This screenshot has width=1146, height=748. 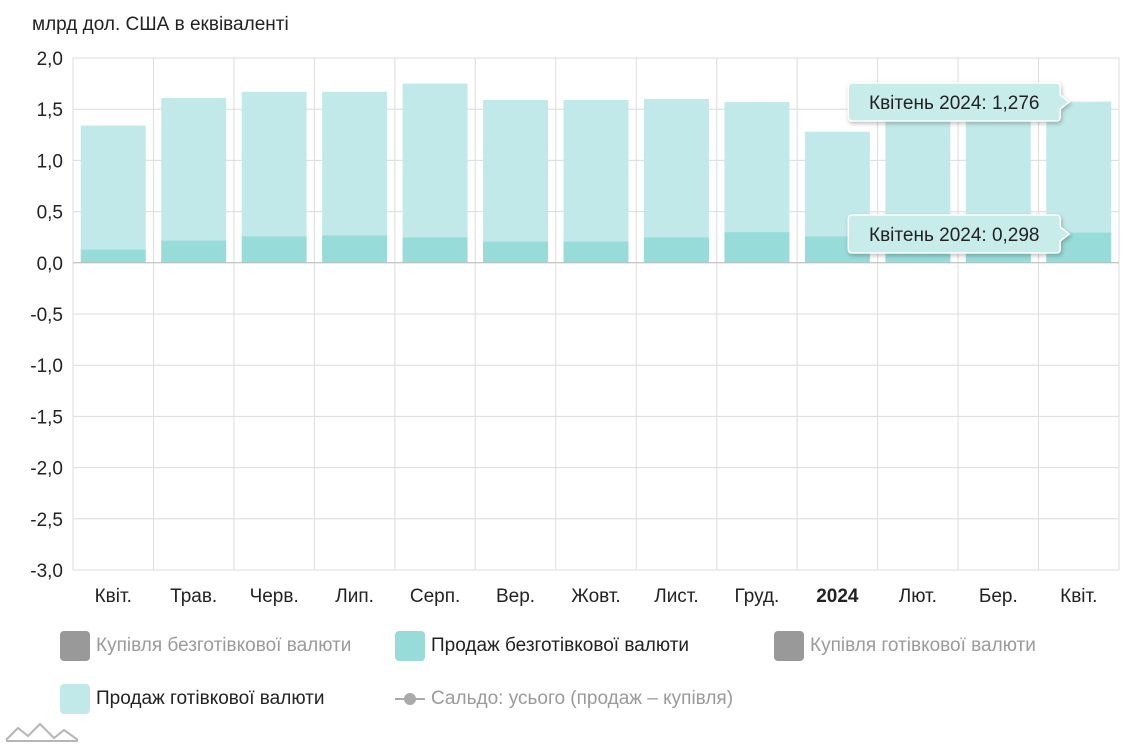 What do you see at coordinates (918, 596) in the screenshot?
I see `x-tick-label: Лют.` at bounding box center [918, 596].